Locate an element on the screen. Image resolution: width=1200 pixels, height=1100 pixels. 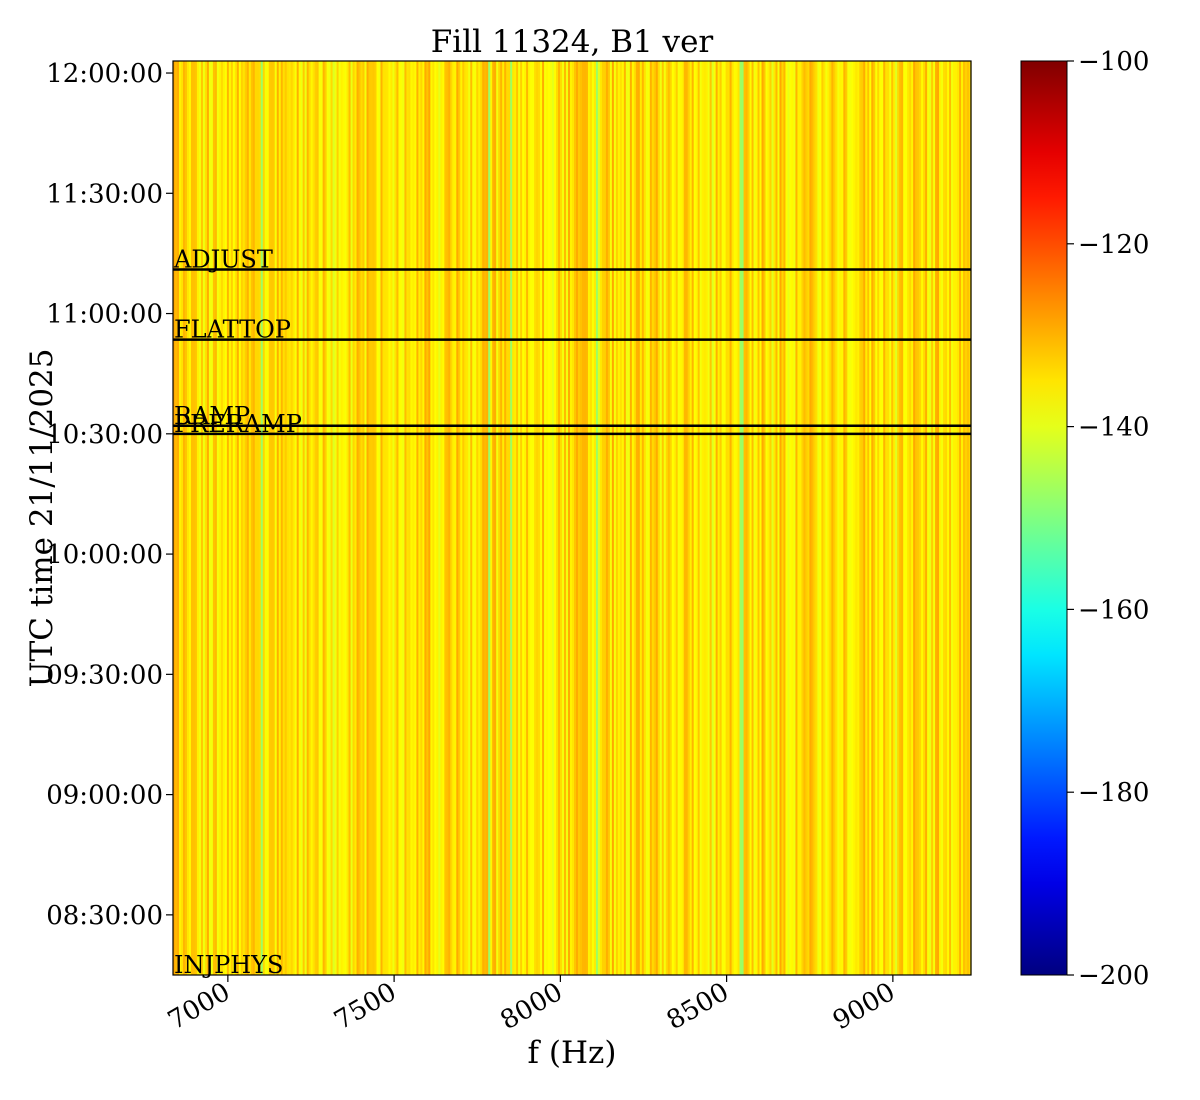
x-axis-label: f (Hz) is located at coordinates (572, 1053).